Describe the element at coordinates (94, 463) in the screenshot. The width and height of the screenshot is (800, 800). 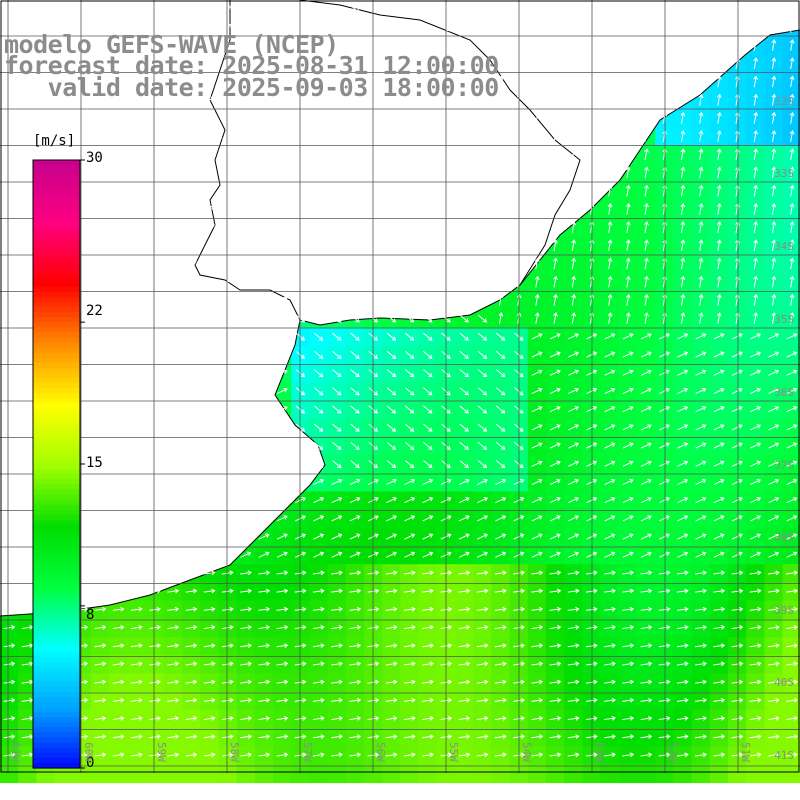
I see `colorbar-tick-15: 15` at that location.